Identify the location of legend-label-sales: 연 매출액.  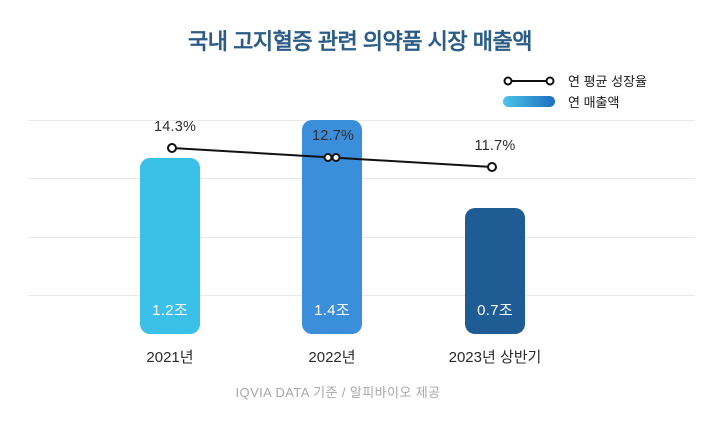
(594, 102).